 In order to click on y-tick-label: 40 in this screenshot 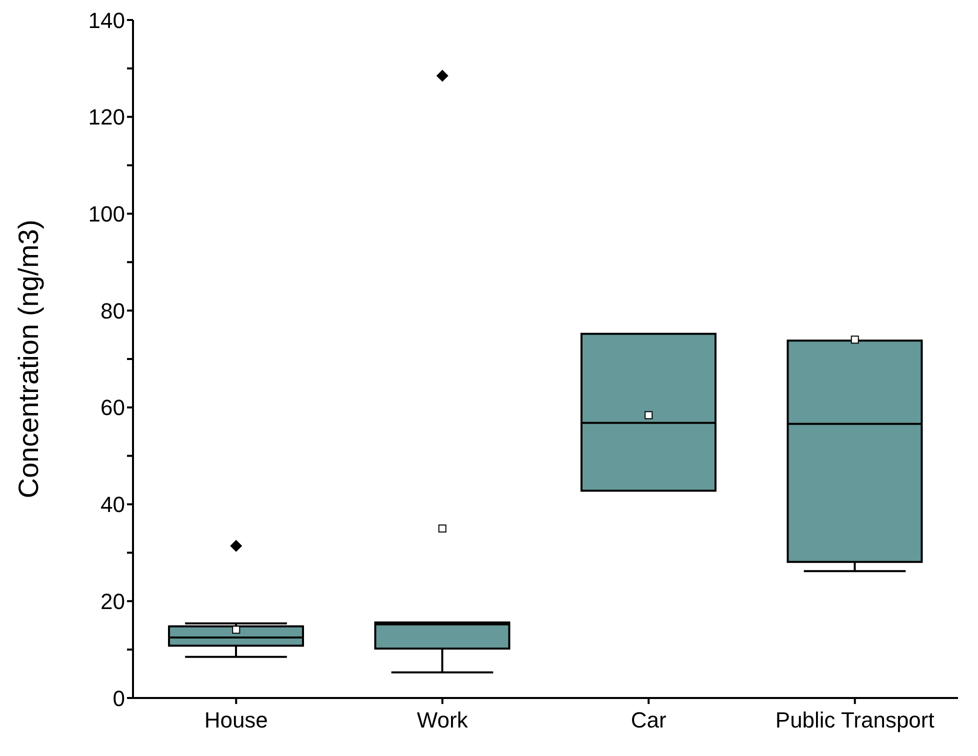, I will do `click(112, 505)`.